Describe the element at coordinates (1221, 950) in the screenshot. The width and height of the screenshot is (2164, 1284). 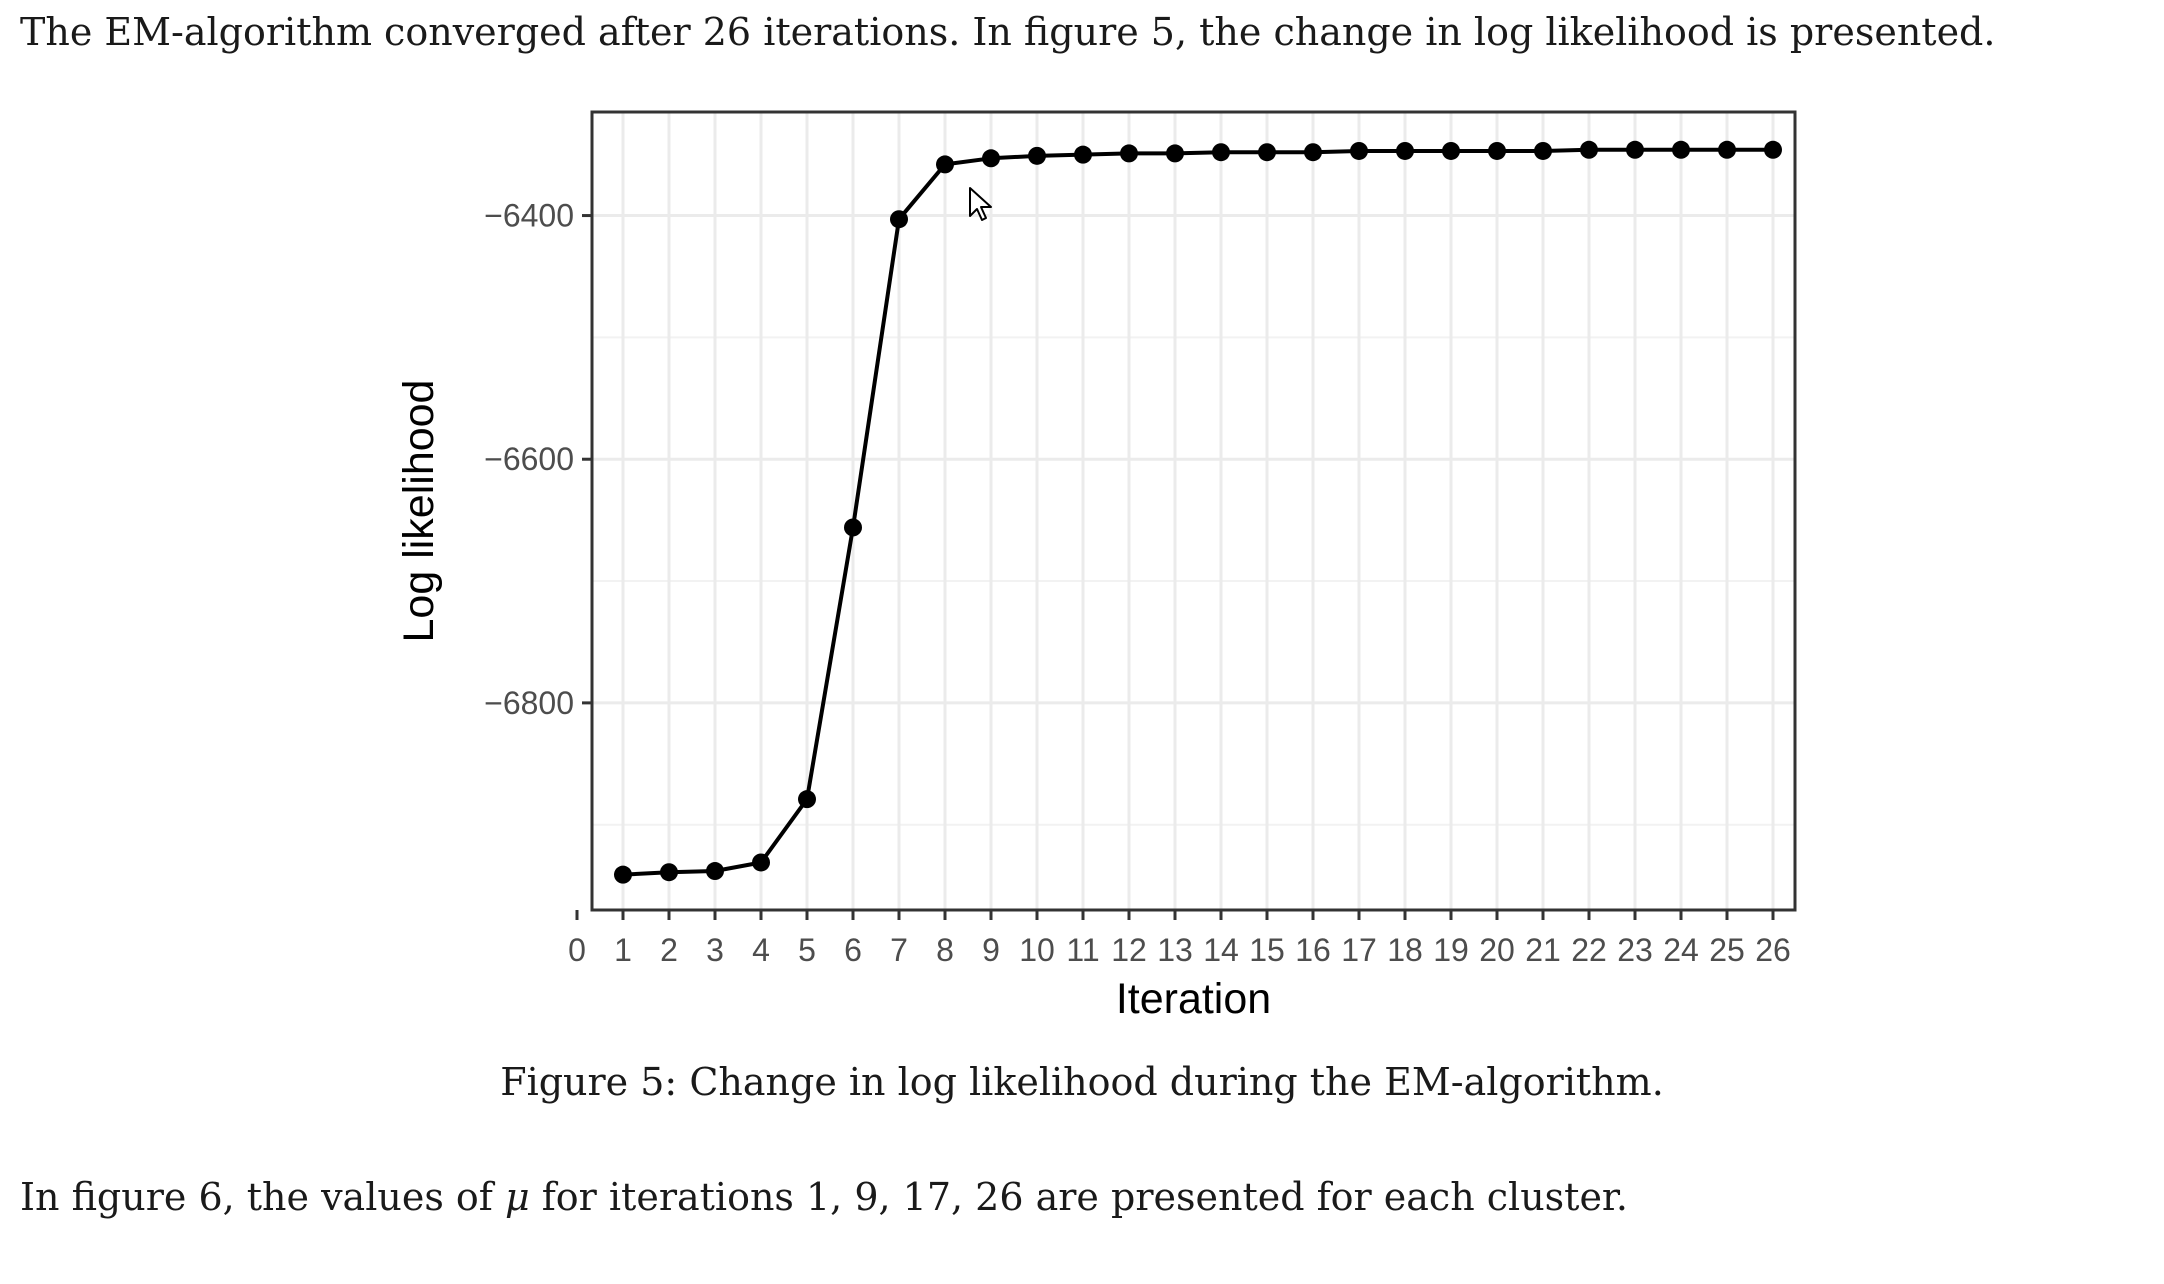
I see `x-tick-label: 14` at that location.